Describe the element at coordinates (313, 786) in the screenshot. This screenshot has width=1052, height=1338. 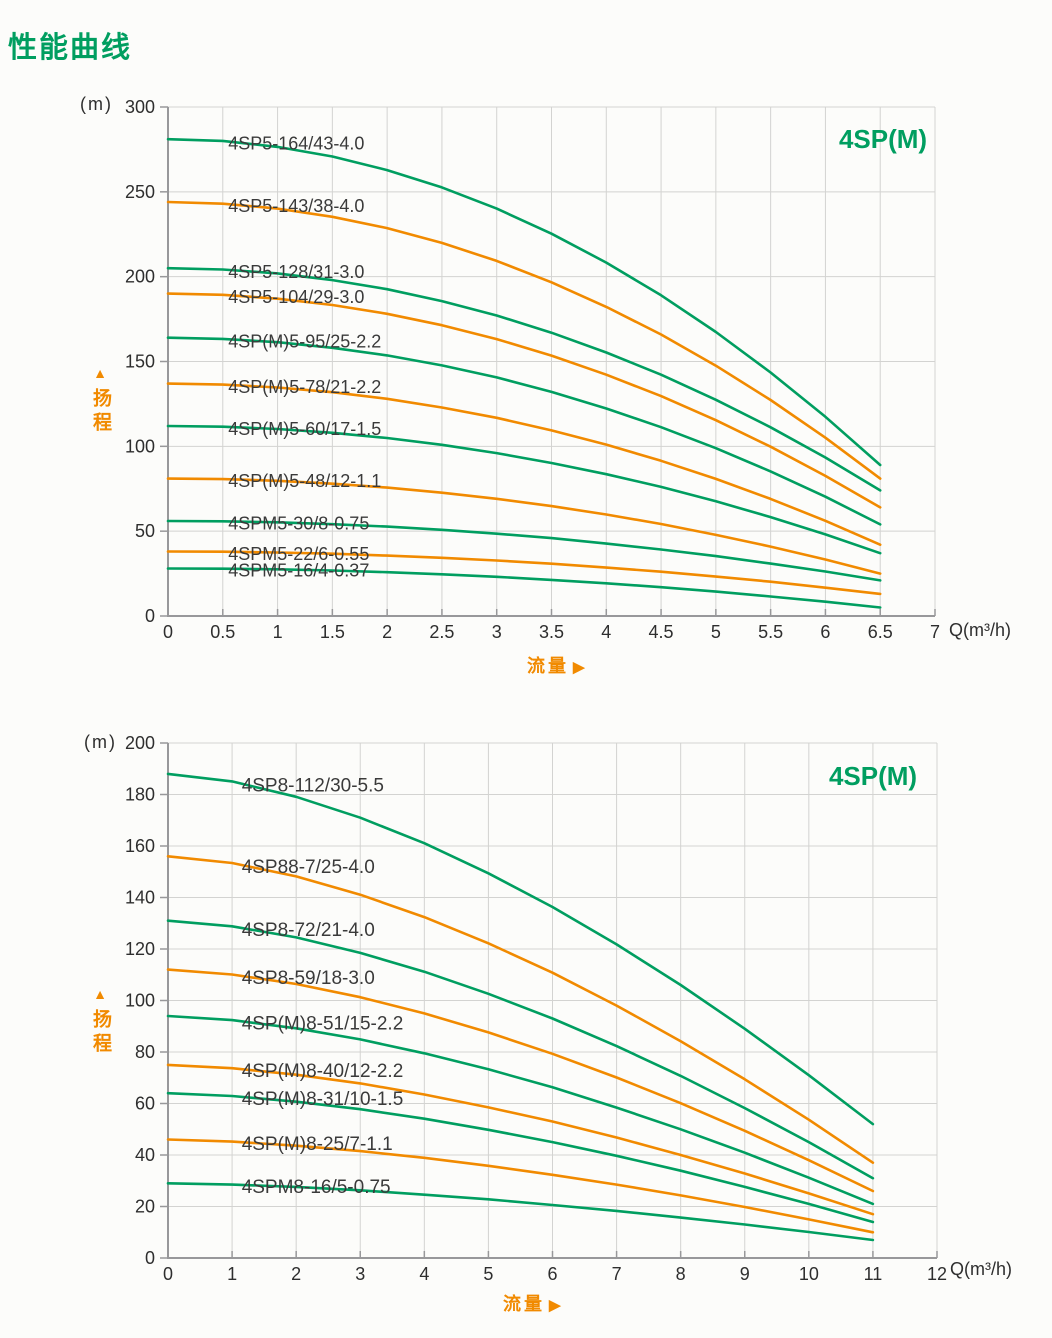
I see `curve-label: 4SP8-112/30-5.5` at that location.